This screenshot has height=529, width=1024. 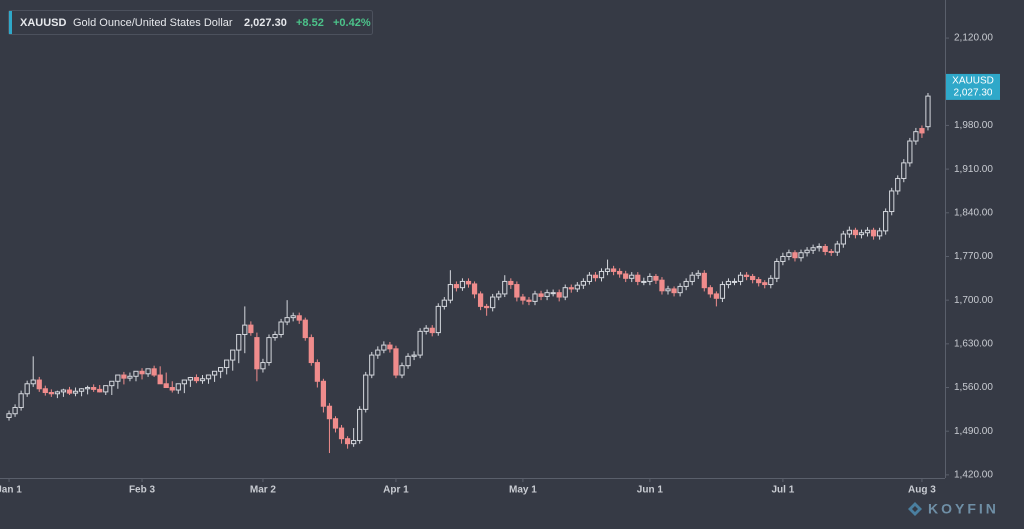 I want to click on logo: KOYFIN, so click(x=953, y=509).